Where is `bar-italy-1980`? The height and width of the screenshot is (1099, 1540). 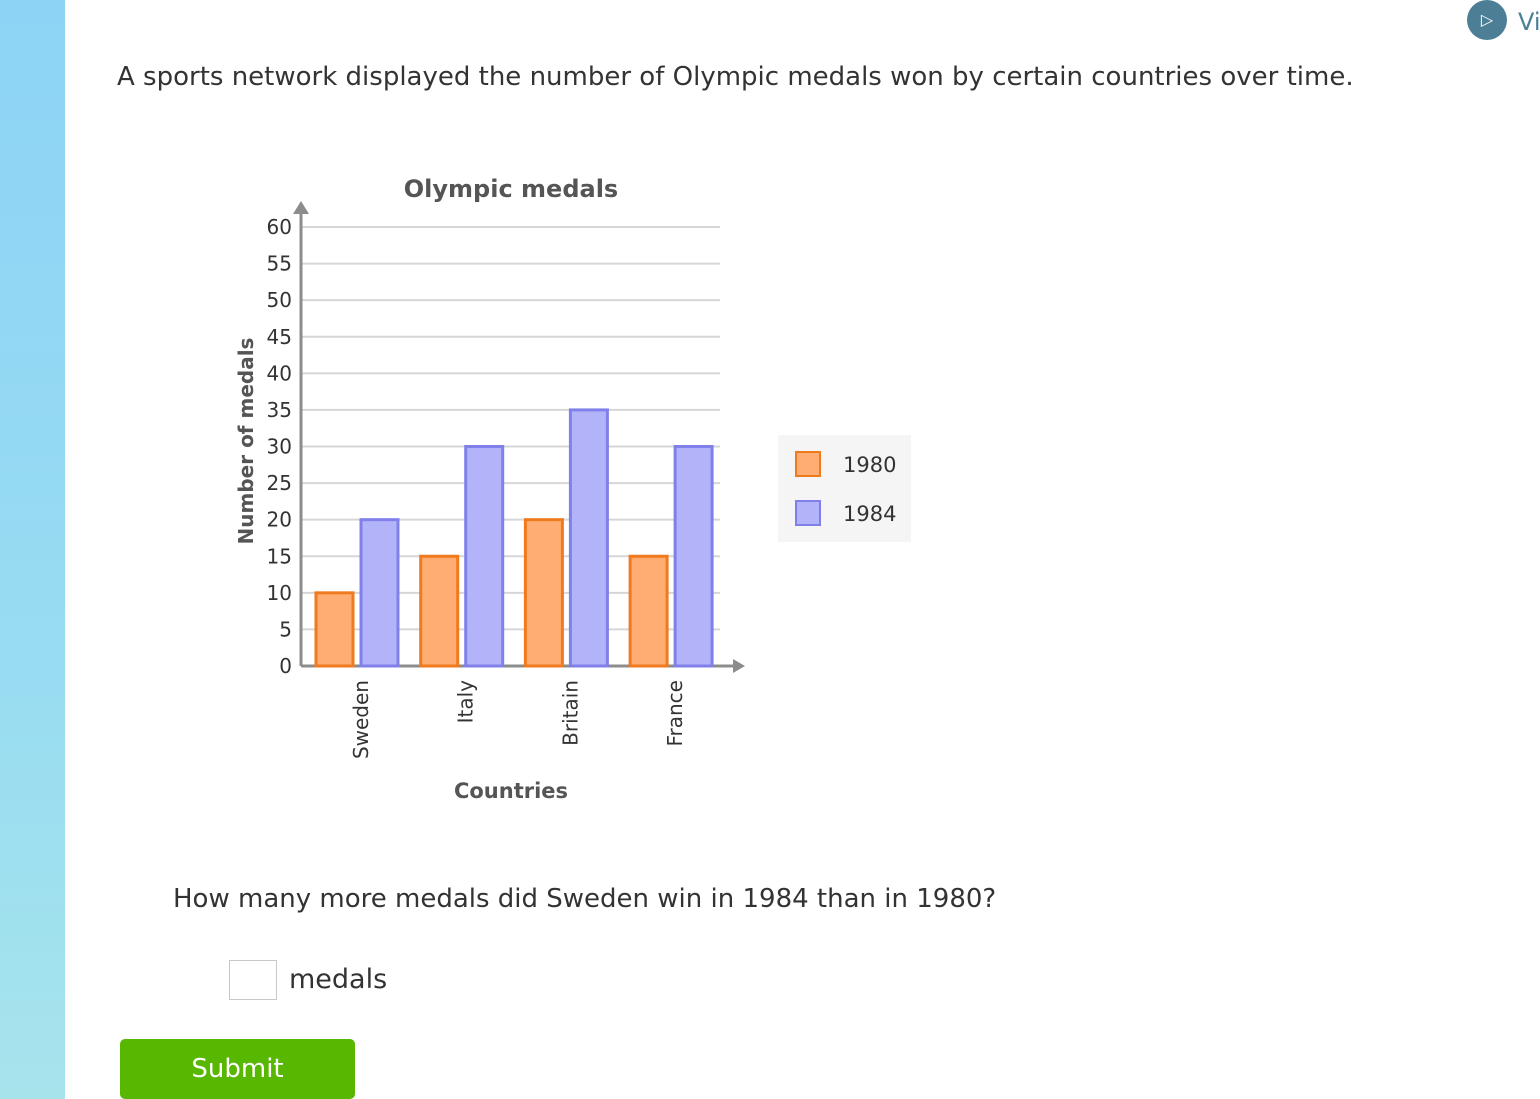 bar-italy-1980 is located at coordinates (439, 611).